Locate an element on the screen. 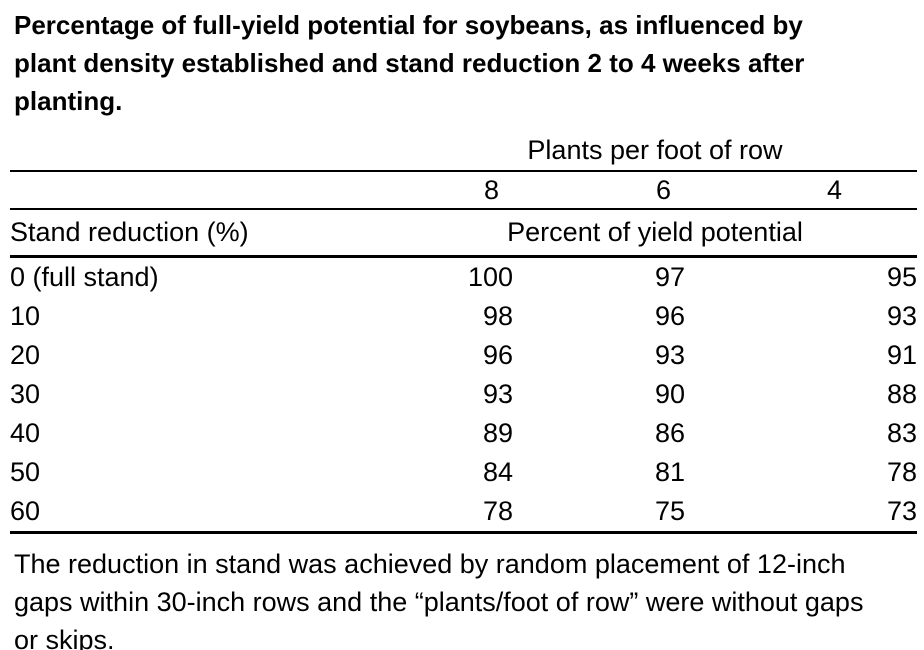 The width and height of the screenshot is (924, 650). table-row: 20 96 93 91 is located at coordinates (463, 355).